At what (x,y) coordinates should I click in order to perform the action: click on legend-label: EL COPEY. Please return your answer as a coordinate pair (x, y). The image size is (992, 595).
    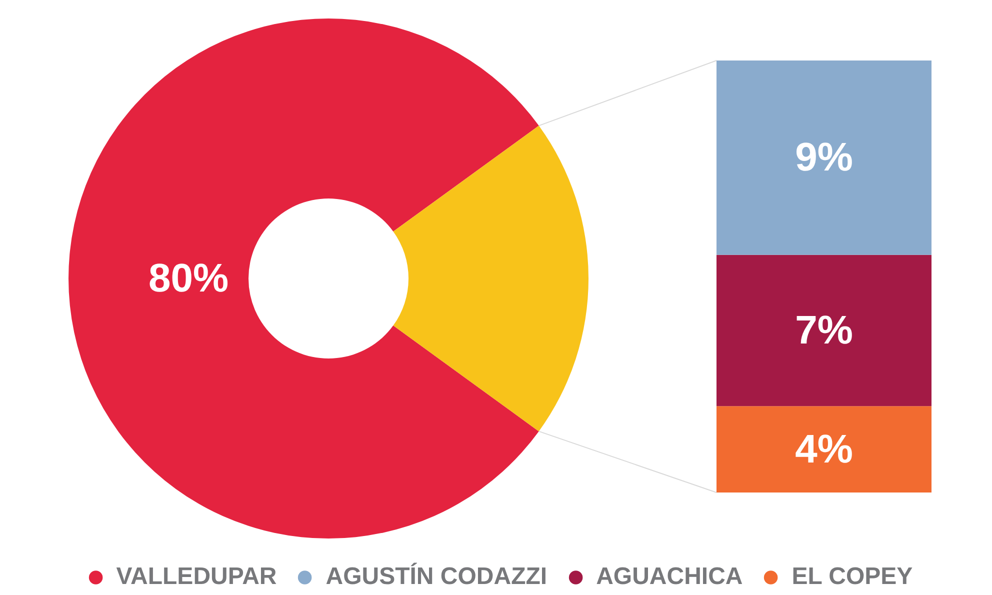
    Looking at the image, I should click on (852, 577).